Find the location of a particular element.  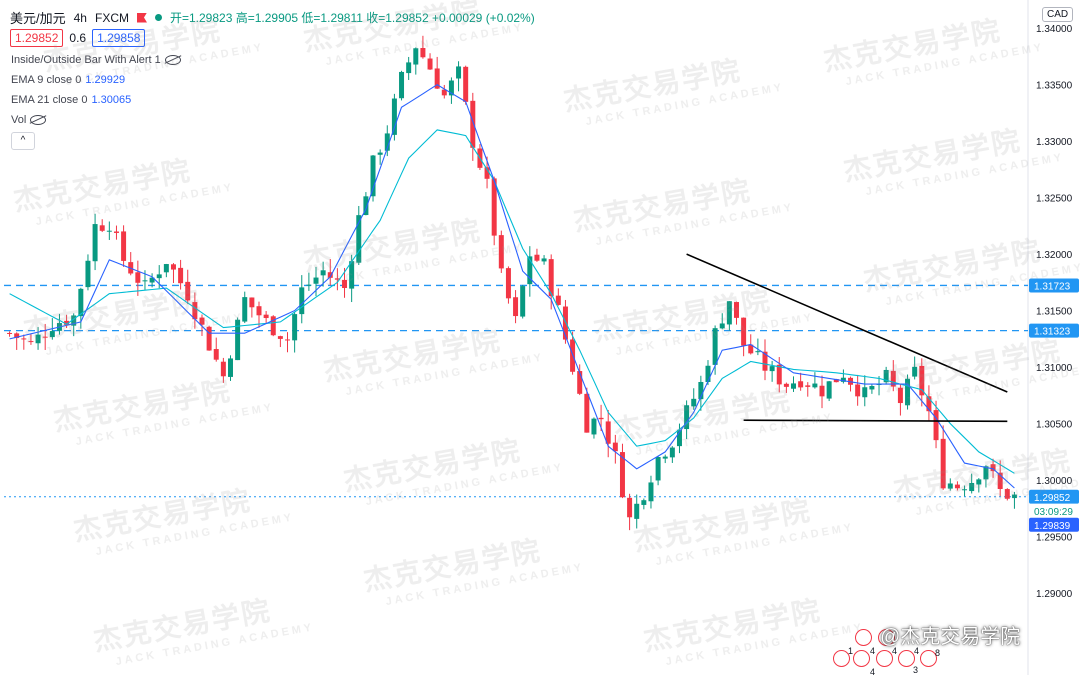

indicator-ema9: EMA 9 close 0 1.29929 is located at coordinates (68, 80).